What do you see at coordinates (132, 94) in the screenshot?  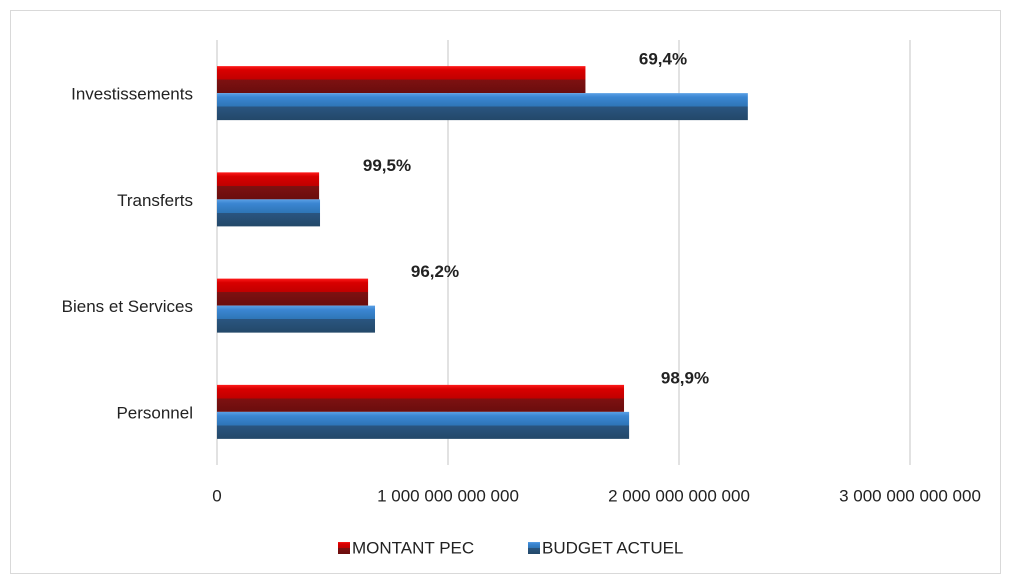 I see `y-tick-label: Investissements` at bounding box center [132, 94].